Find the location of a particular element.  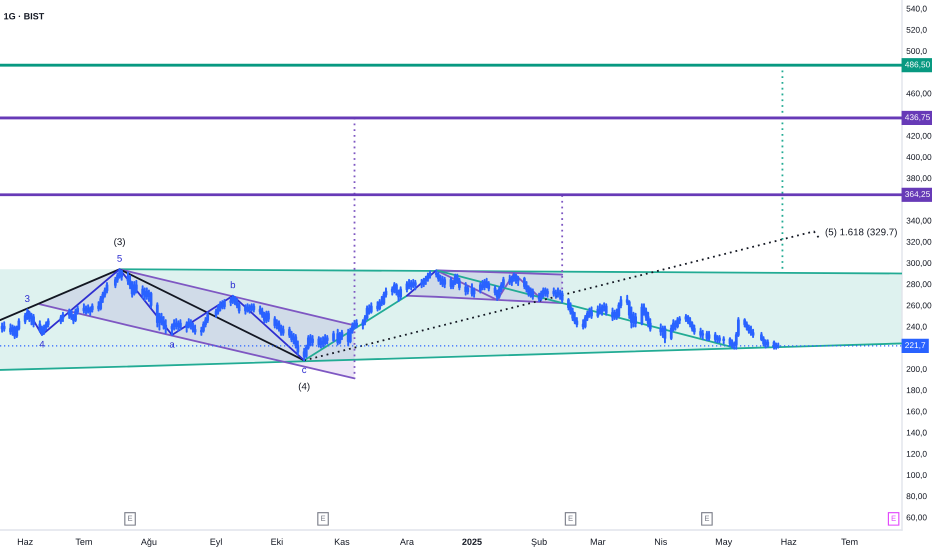

y-tick-label: 380,00 is located at coordinates (919, 178).